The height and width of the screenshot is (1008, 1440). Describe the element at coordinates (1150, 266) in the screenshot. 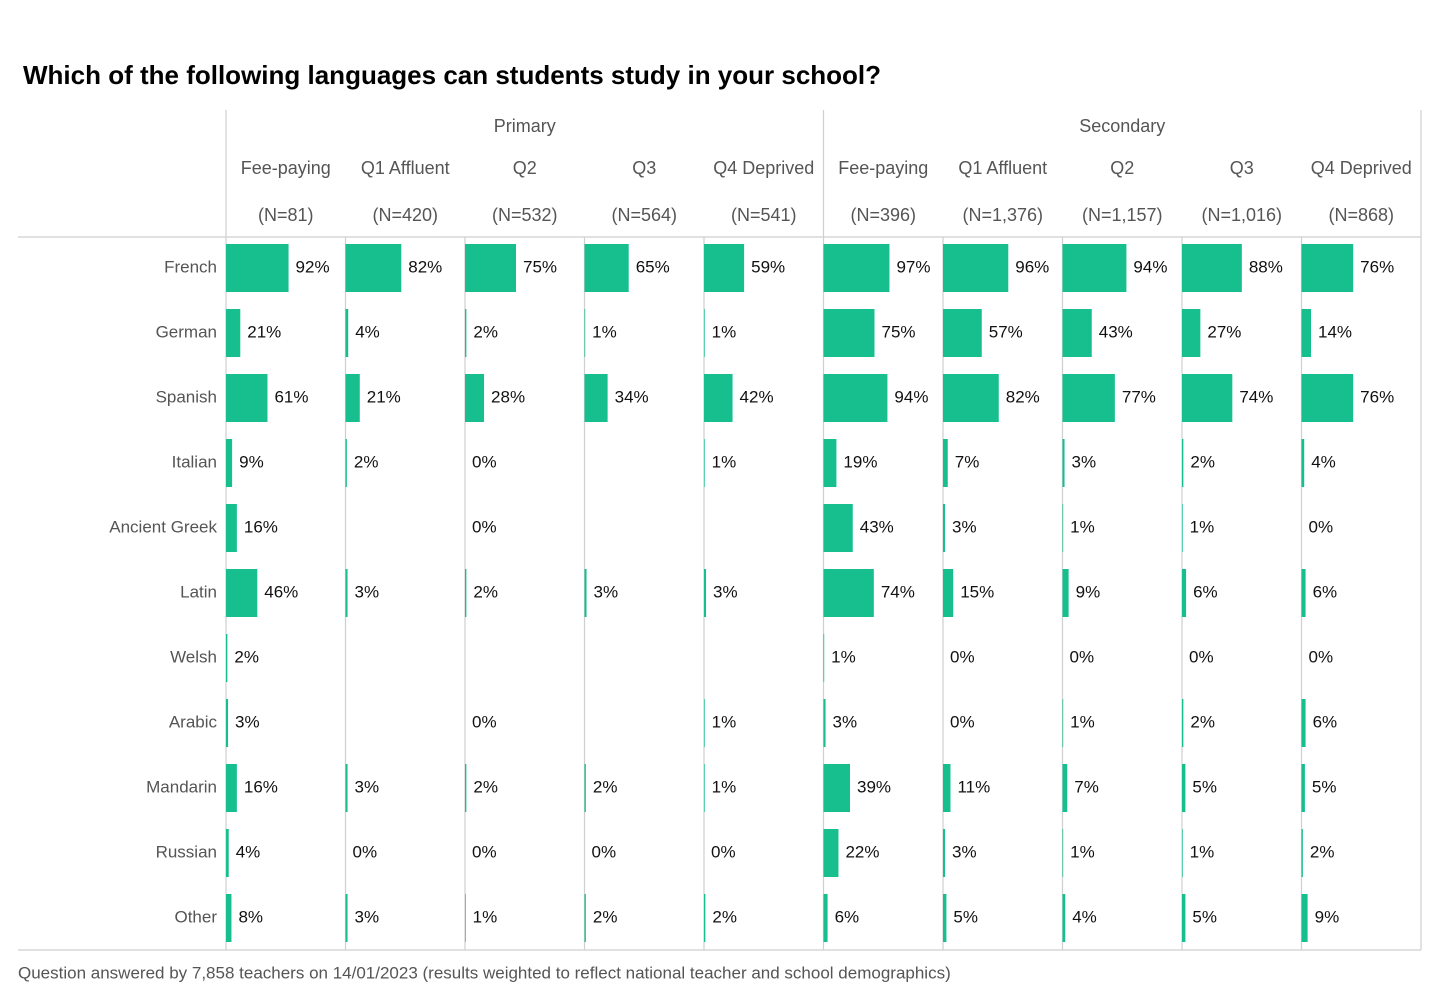

I see `value-label: 94%` at that location.